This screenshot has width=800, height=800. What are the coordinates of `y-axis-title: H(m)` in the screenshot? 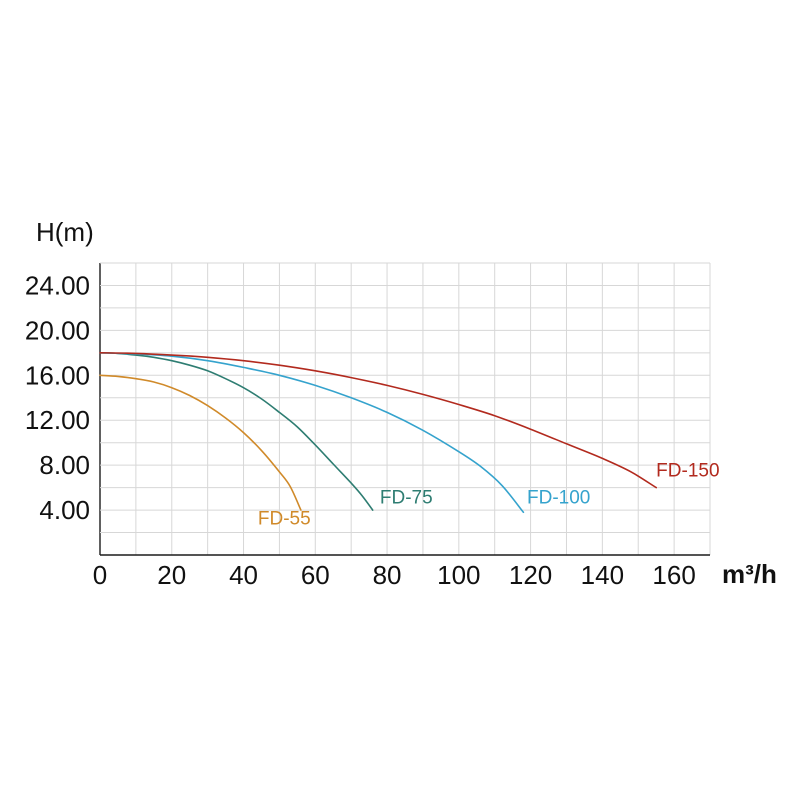 It's located at (65, 232).